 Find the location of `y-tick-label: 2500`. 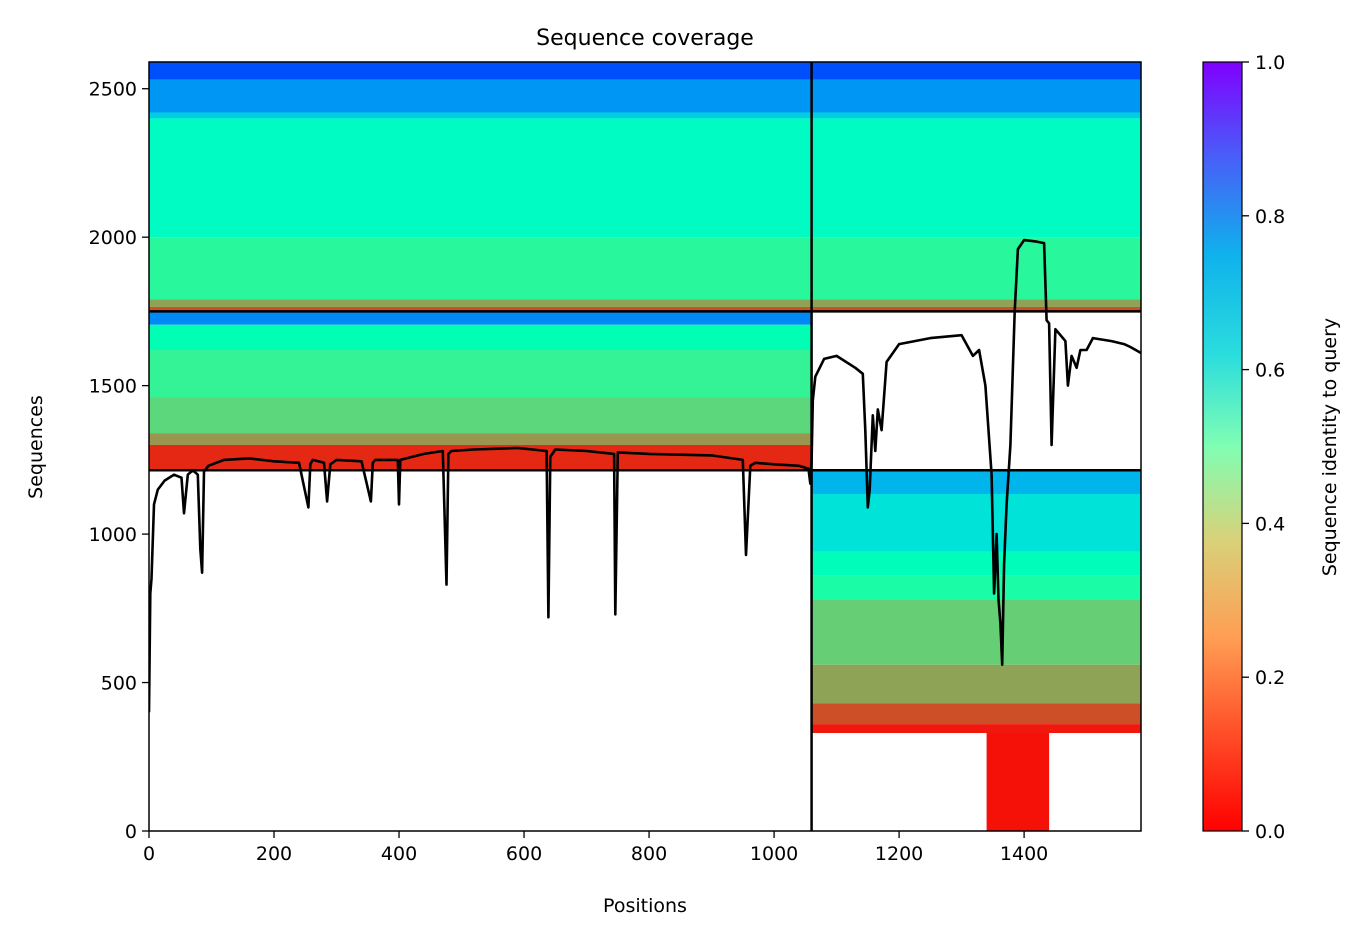

y-tick-label: 2500 is located at coordinates (113, 90).